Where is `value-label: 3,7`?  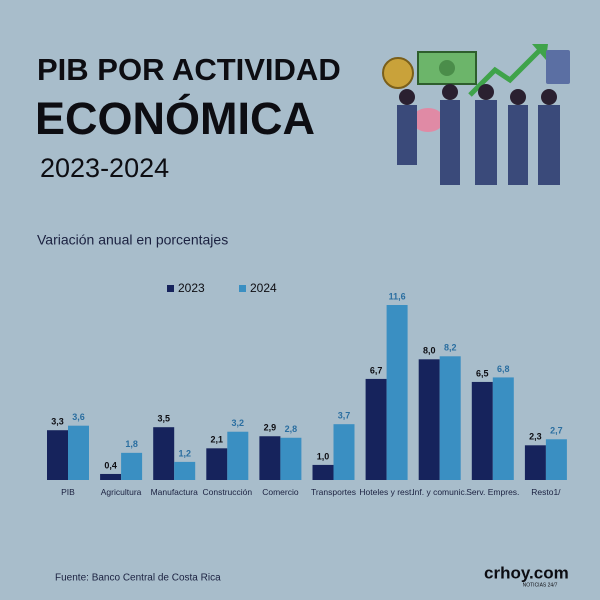 value-label: 3,7 is located at coordinates (344, 416).